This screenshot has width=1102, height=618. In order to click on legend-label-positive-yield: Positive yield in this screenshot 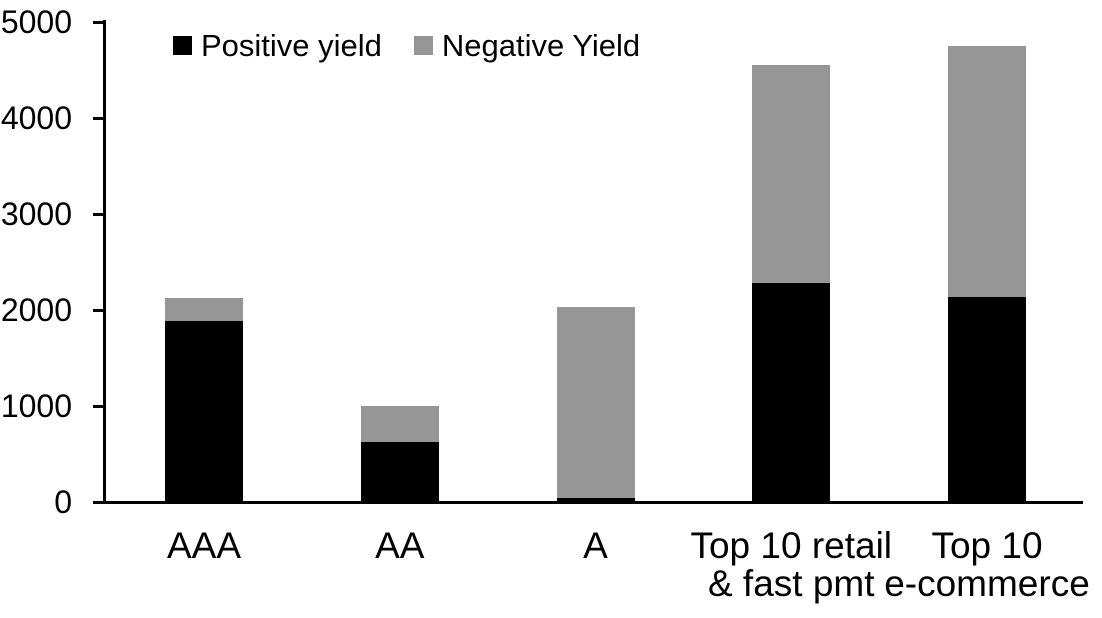, I will do `click(291, 45)`.